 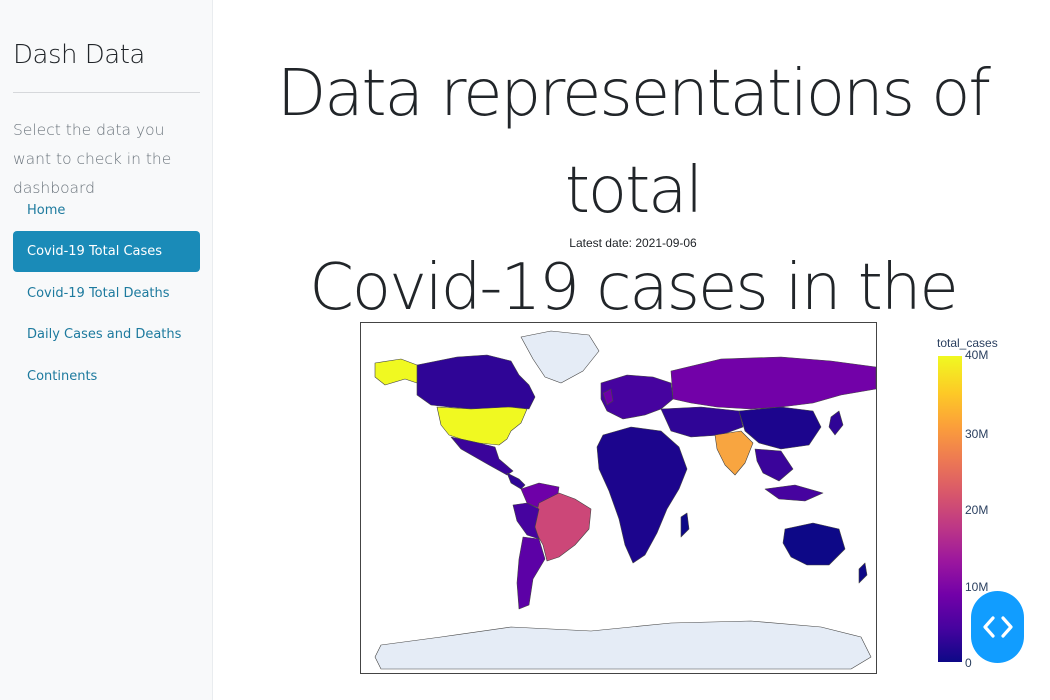 What do you see at coordinates (46, 210) in the screenshot?
I see `nav-home: Home` at bounding box center [46, 210].